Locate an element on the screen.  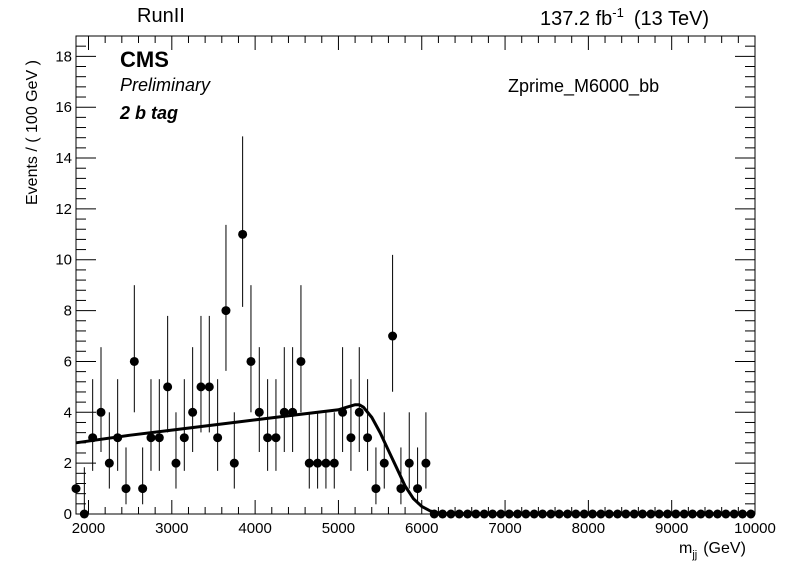
x-axis-title: mjj (GeV) is located at coordinates (712, 550).